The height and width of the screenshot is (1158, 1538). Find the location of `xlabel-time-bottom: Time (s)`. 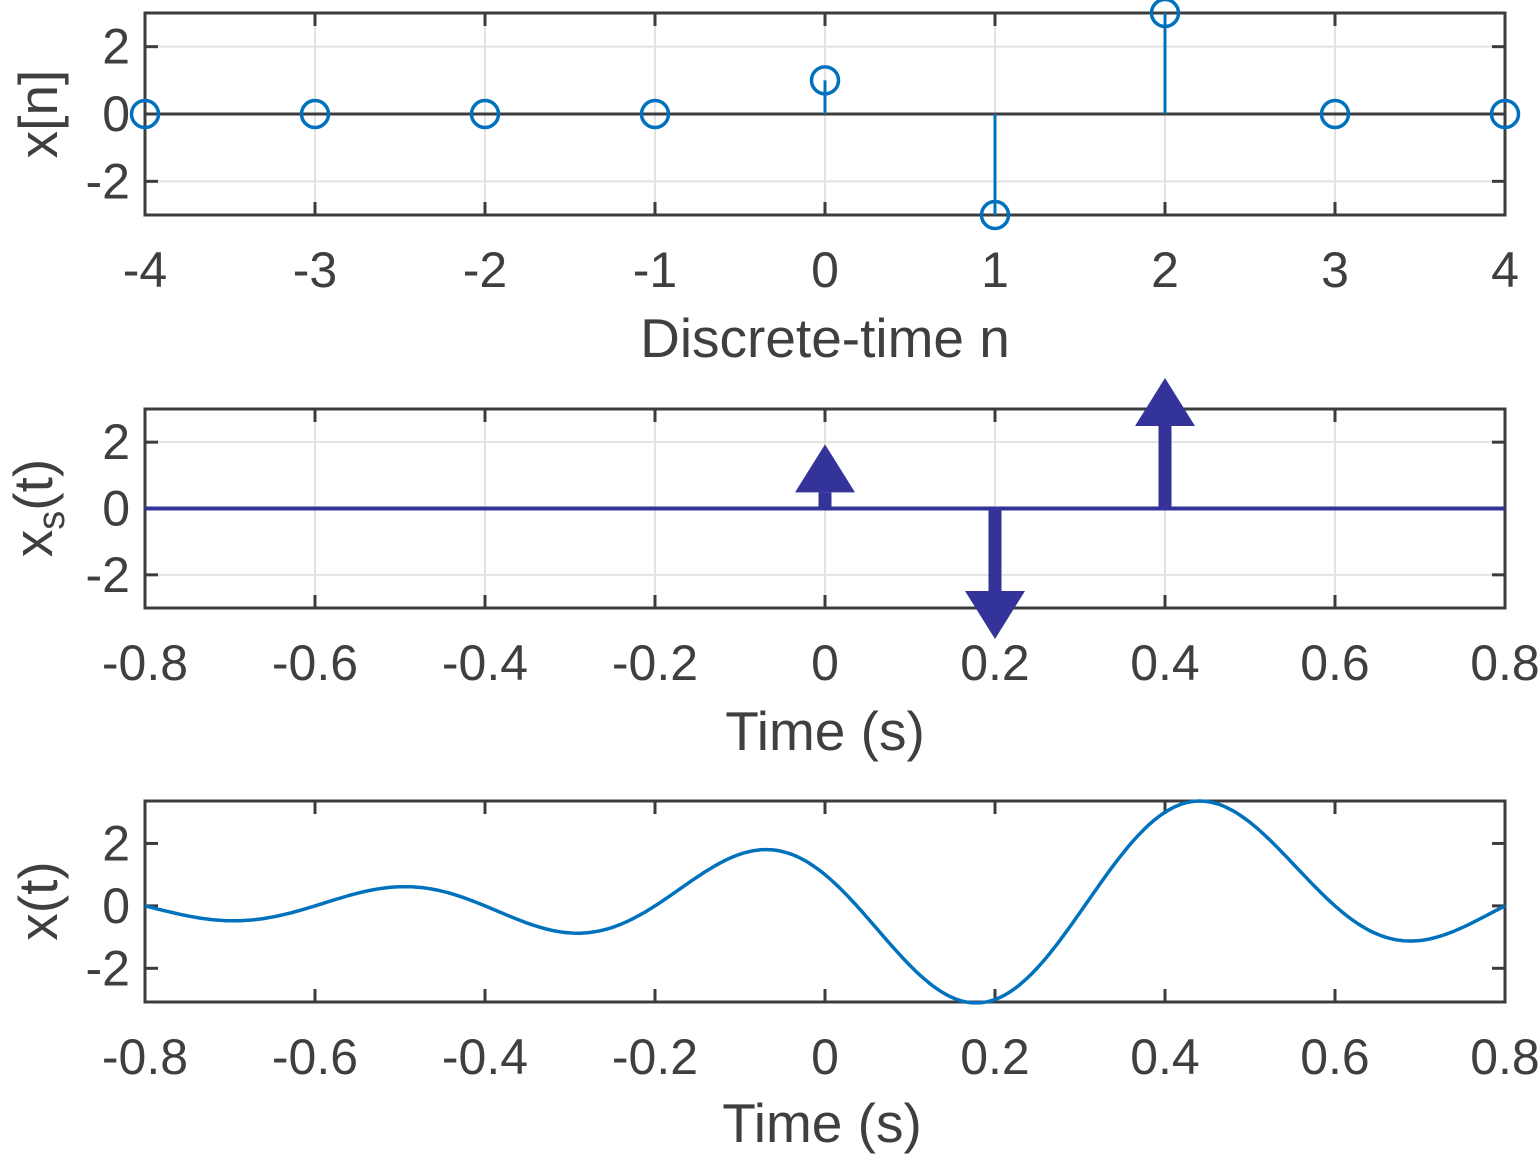

xlabel-time-bottom: Time (s) is located at coordinates (822, 1123).